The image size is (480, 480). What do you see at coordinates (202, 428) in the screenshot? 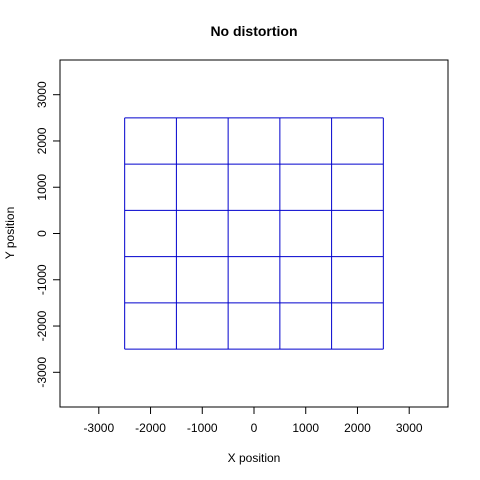
I see `x-tick-label-2: -1000` at bounding box center [202, 428].